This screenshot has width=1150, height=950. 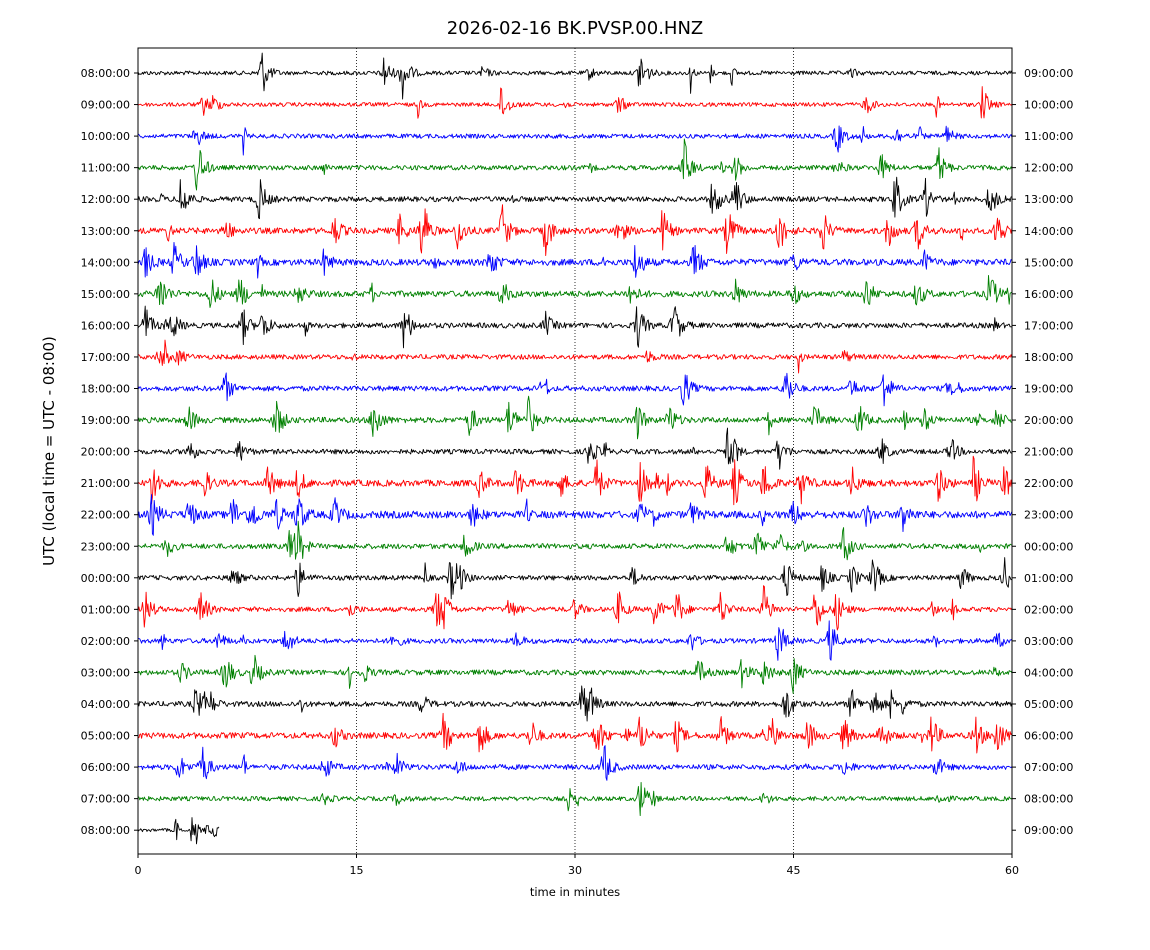 I want to click on right-tick-label: 05:00:00, so click(x=1048, y=704).